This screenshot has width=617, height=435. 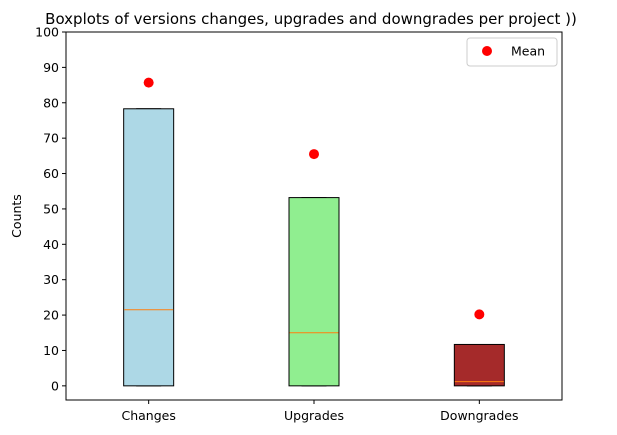 What do you see at coordinates (51, 208) in the screenshot?
I see `y-tick-label: 50` at bounding box center [51, 208].